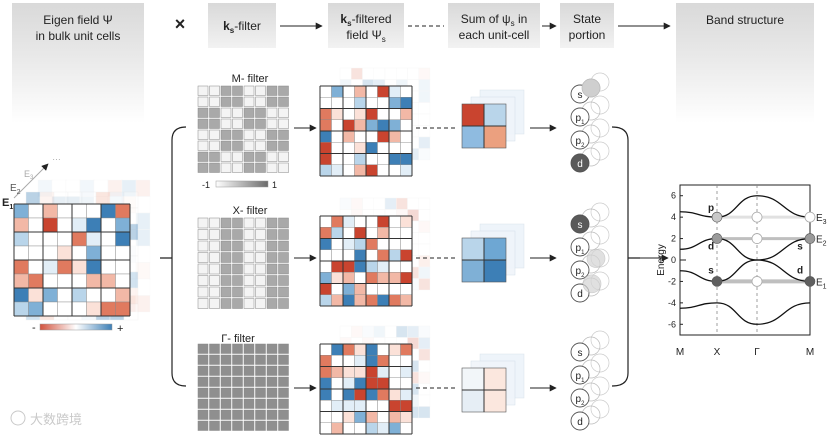 Image resolution: width=830 pixels, height=440 pixels. What do you see at coordinates (741, 271) in the screenshot?
I see `band-structure-chart: 6 4 2 0 -2 -4 -6 Energy M X Γ M E3 E2 E1 p d s s d` at bounding box center [741, 271].